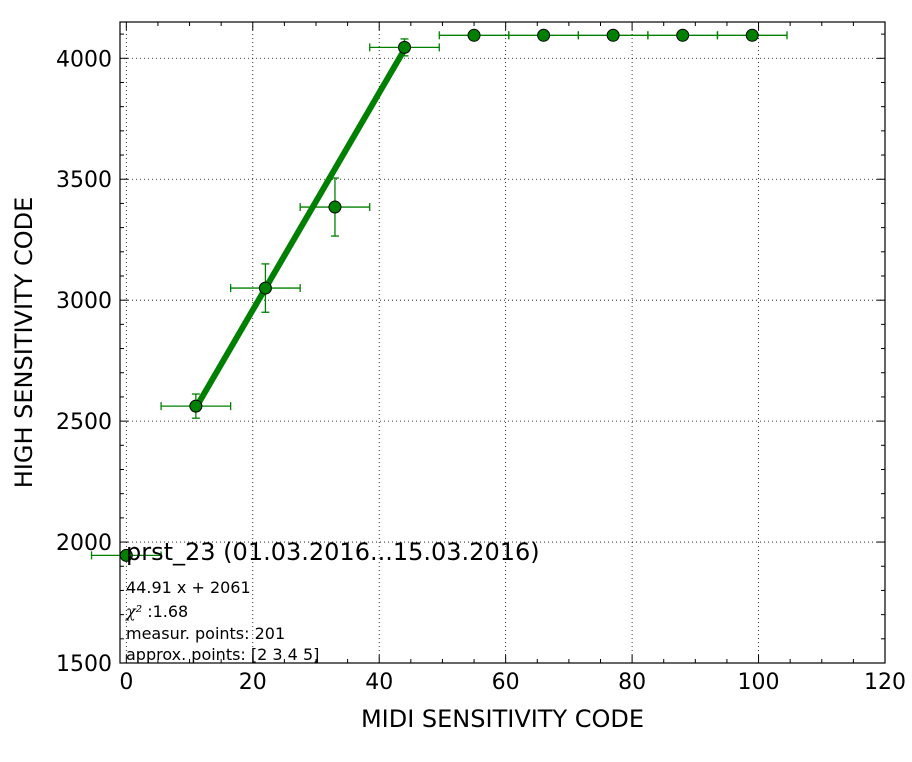  I want to click on y-tick-label: 3500, so click(84, 180).